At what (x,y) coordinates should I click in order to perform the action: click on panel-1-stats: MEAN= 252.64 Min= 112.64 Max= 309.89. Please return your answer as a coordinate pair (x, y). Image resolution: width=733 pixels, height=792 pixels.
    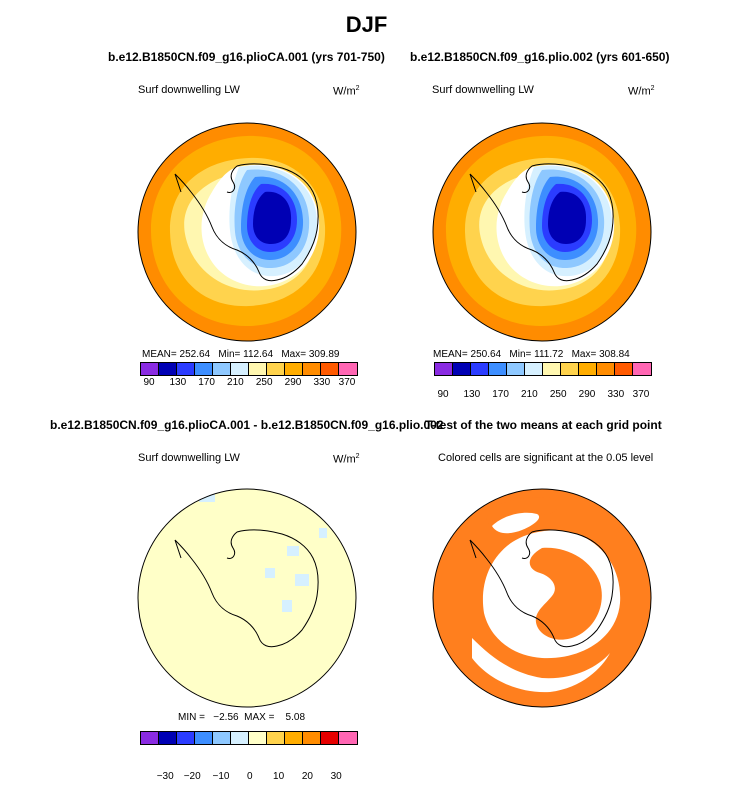
    Looking at the image, I should click on (241, 354).